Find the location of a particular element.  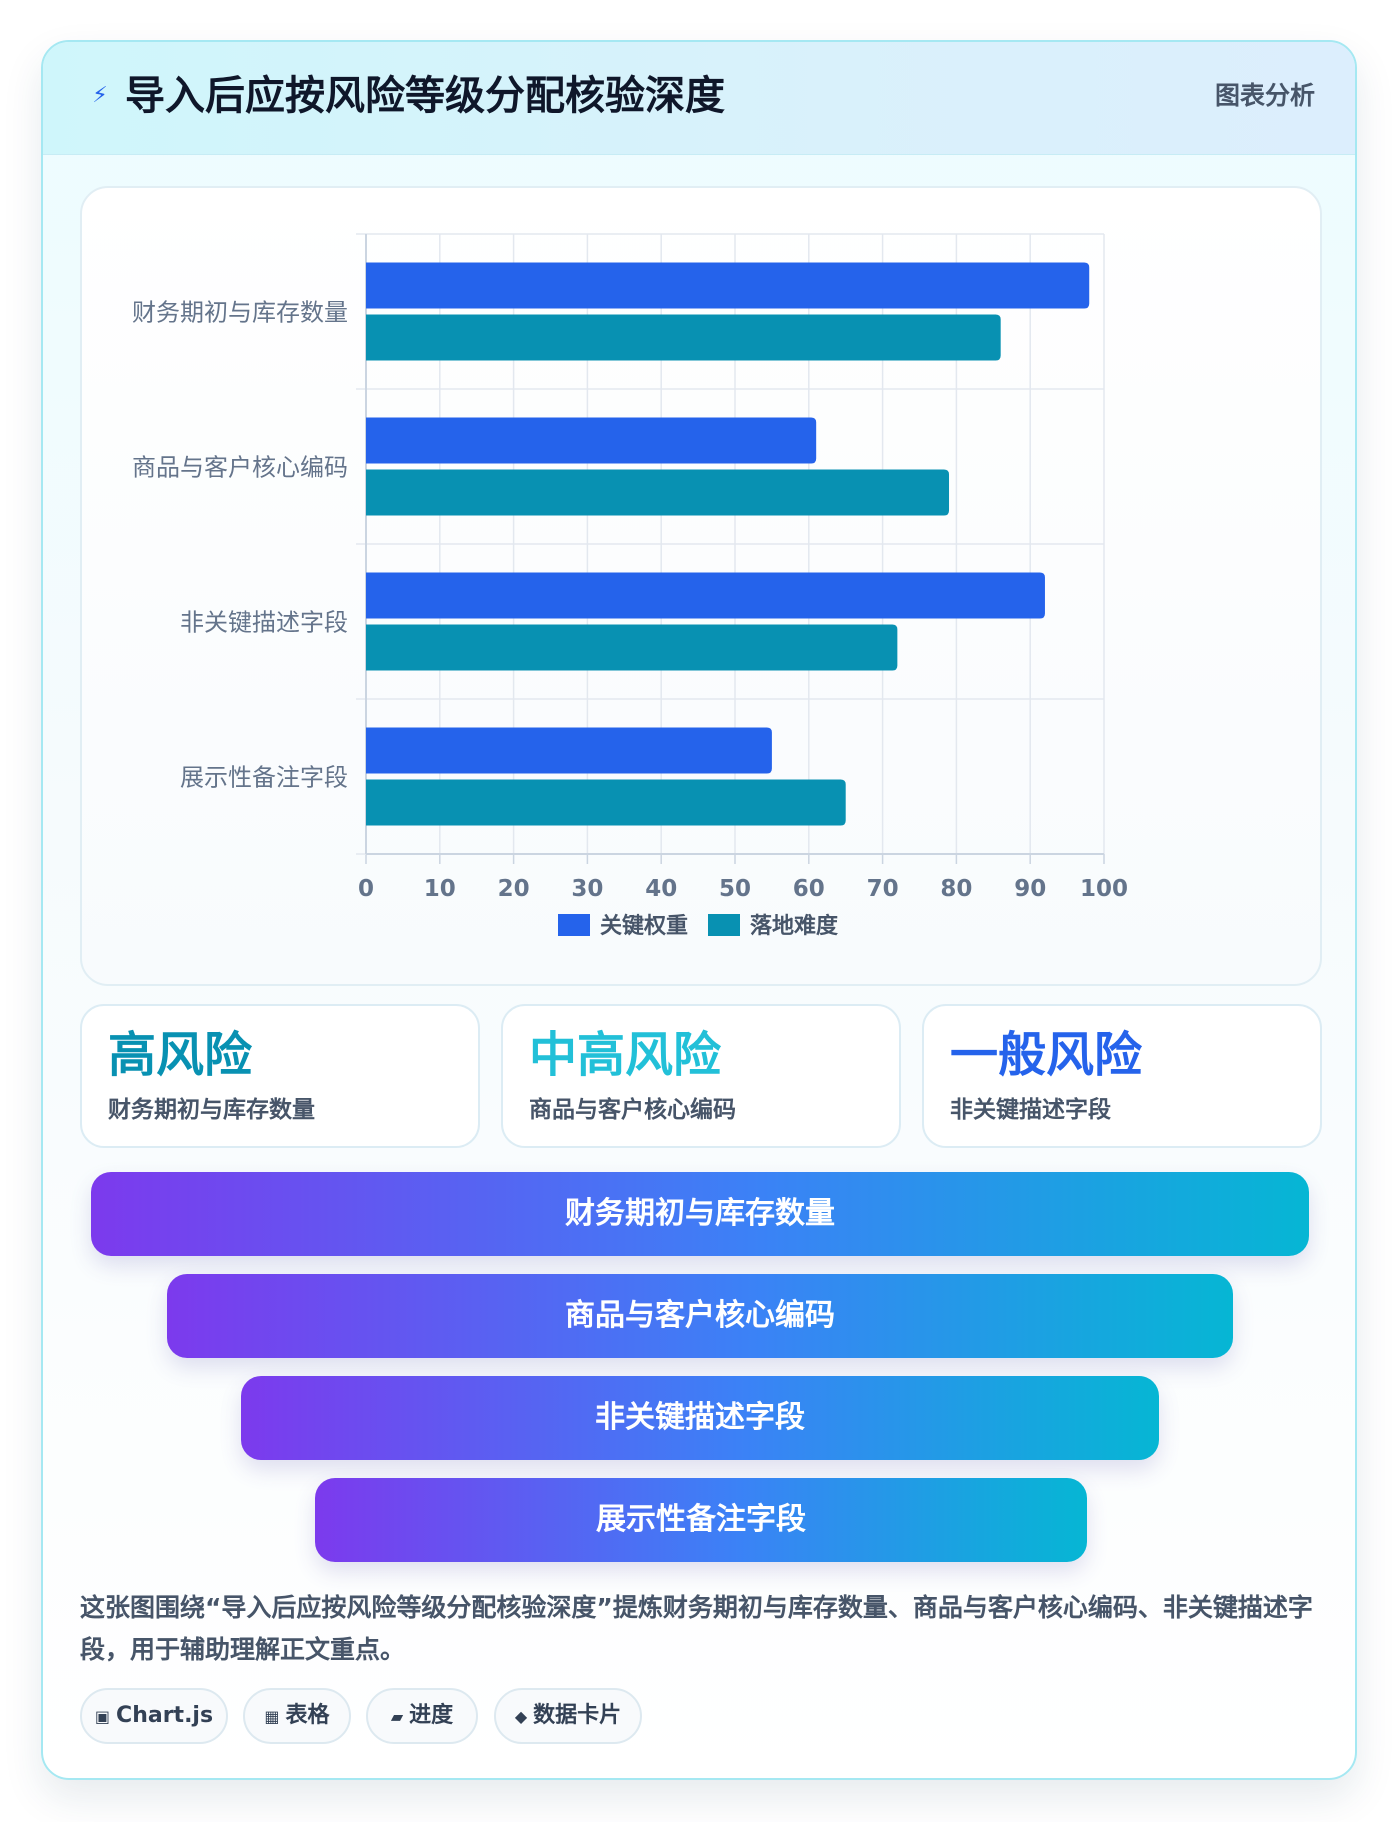

bolt-icon: ⚡ is located at coordinates (100, 95).